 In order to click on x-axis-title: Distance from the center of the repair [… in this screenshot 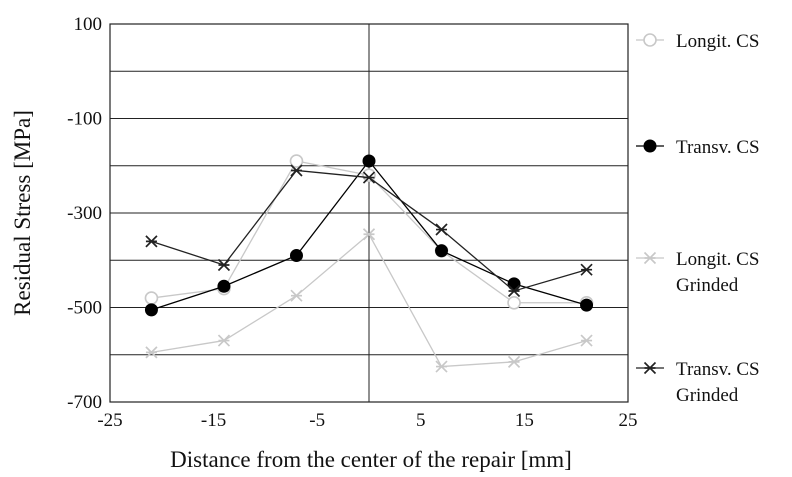, I will do `click(371, 459)`.